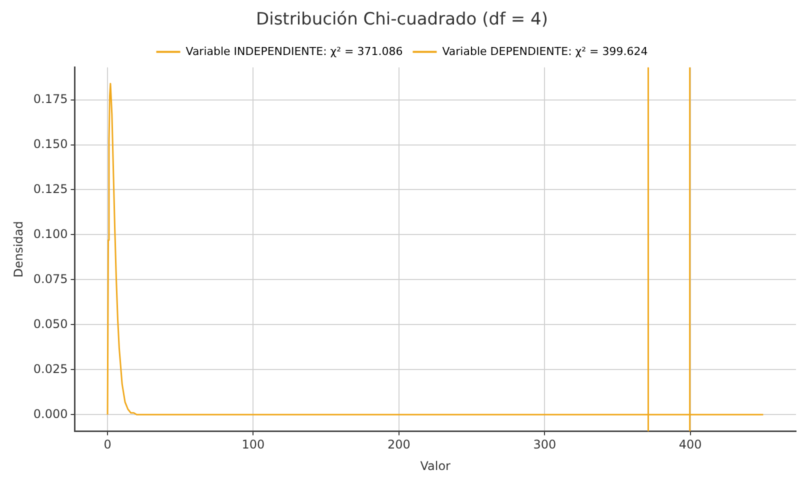 The width and height of the screenshot is (806, 486). Describe the element at coordinates (50, 279) in the screenshot. I see `y-tick-label: 0.075` at that location.